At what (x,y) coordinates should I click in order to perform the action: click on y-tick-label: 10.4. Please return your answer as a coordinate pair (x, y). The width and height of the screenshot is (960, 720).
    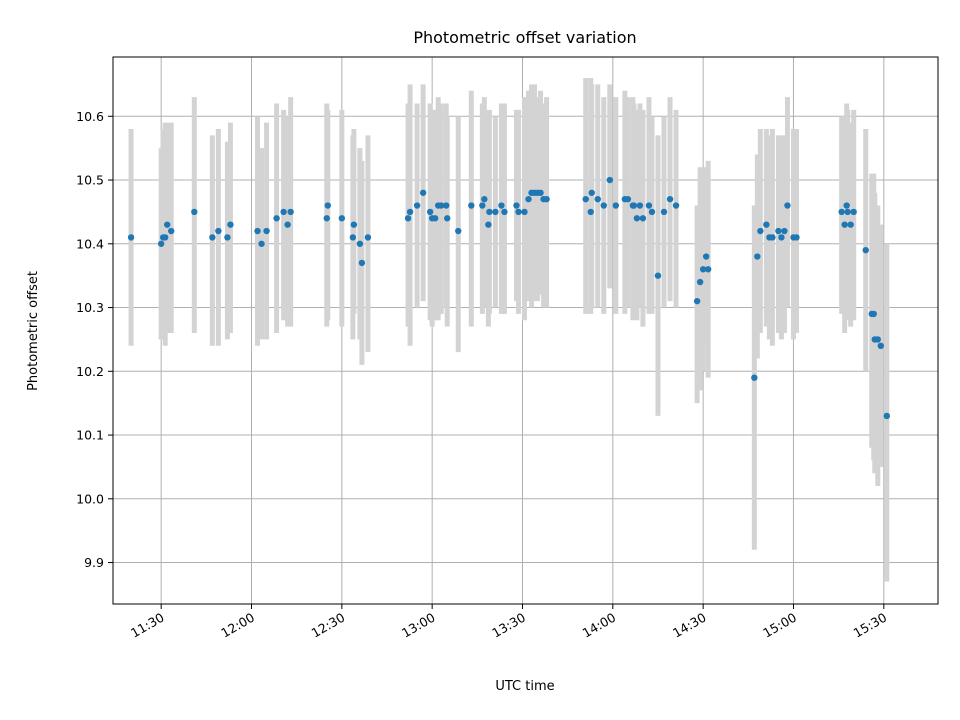
    Looking at the image, I should click on (90, 243).